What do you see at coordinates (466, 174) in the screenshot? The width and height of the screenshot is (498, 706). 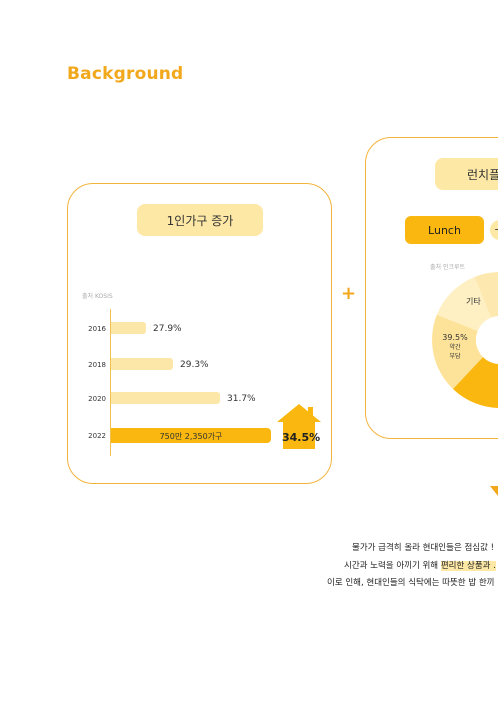 I see `card2-title: 런치플` at bounding box center [466, 174].